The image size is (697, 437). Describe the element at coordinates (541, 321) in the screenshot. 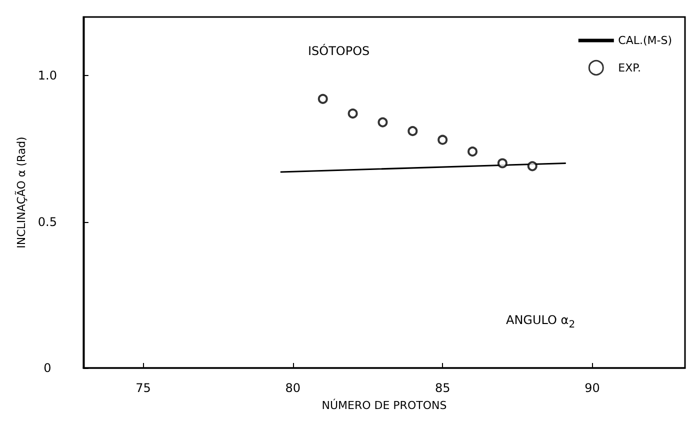

I see `annotation: ANGULO α$_{2}$` at that location.